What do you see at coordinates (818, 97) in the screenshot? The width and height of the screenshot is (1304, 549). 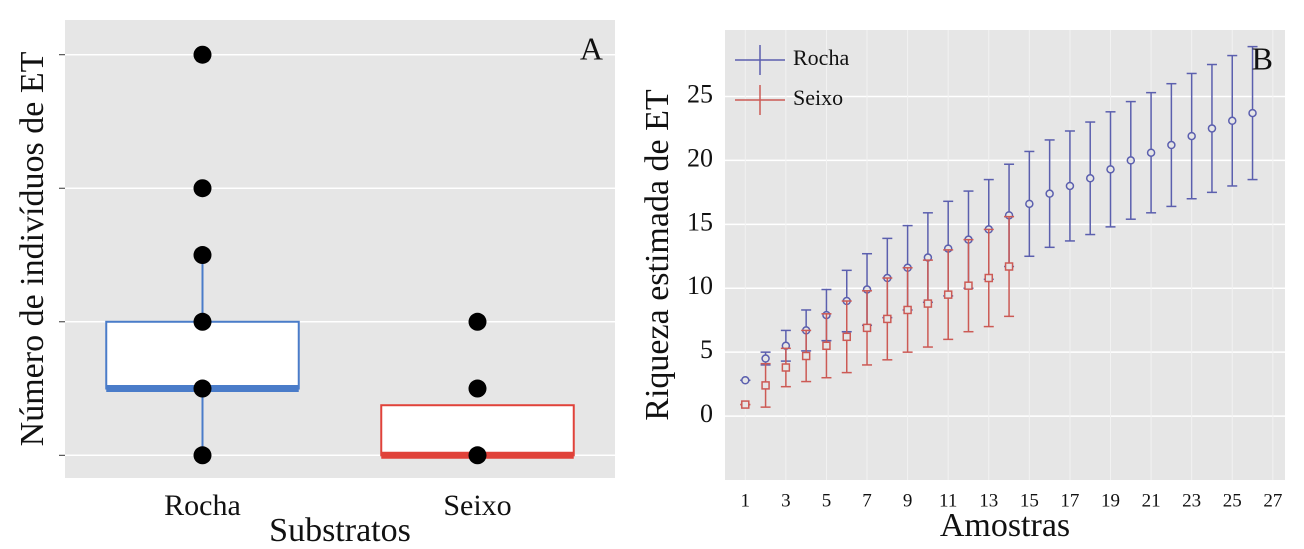 I see `legend-label: Seixo` at bounding box center [818, 97].